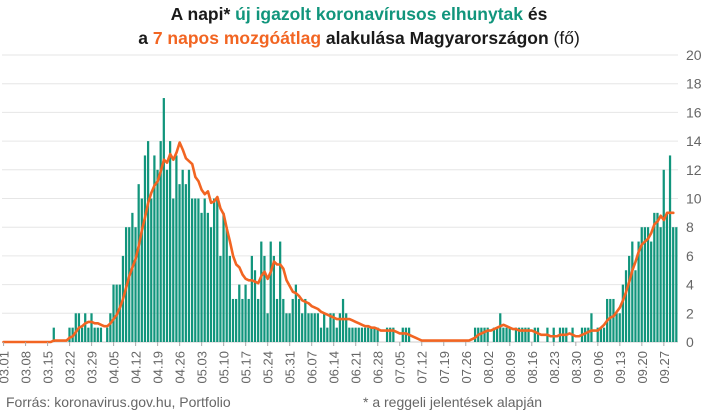 The height and width of the screenshot is (415, 718). Describe the element at coordinates (356, 367) in the screenshot. I see `x-tick-label: 06.21` at that location.